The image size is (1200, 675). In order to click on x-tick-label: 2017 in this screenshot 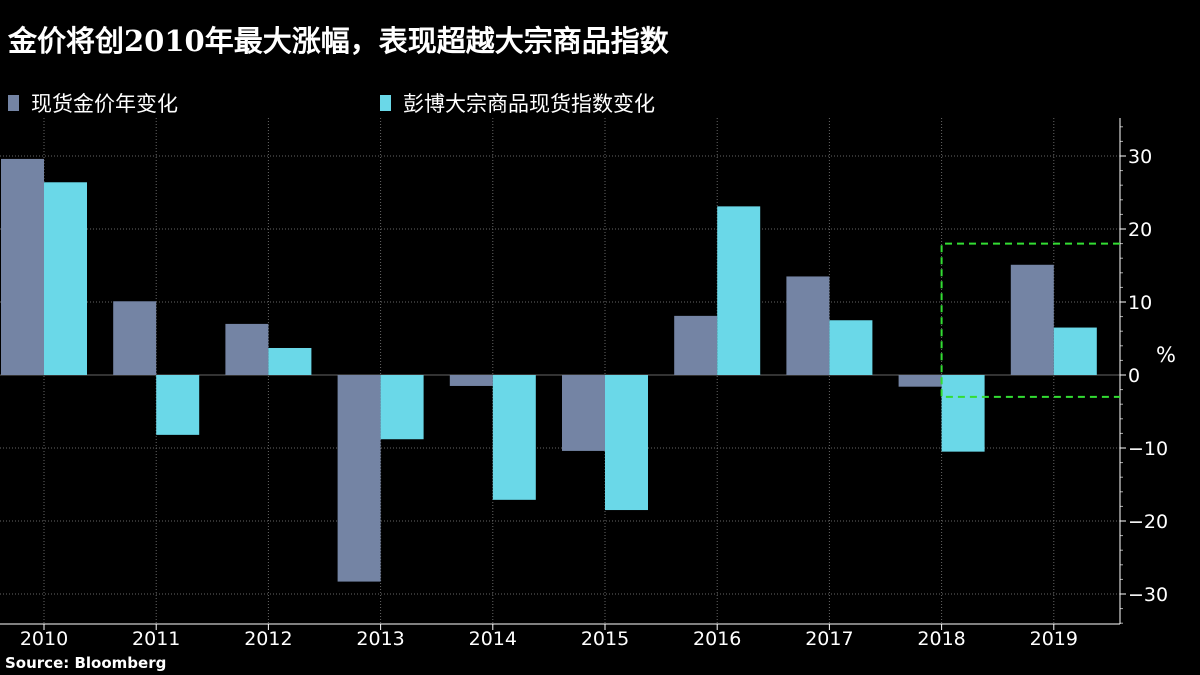, I will do `click(829, 639)`.